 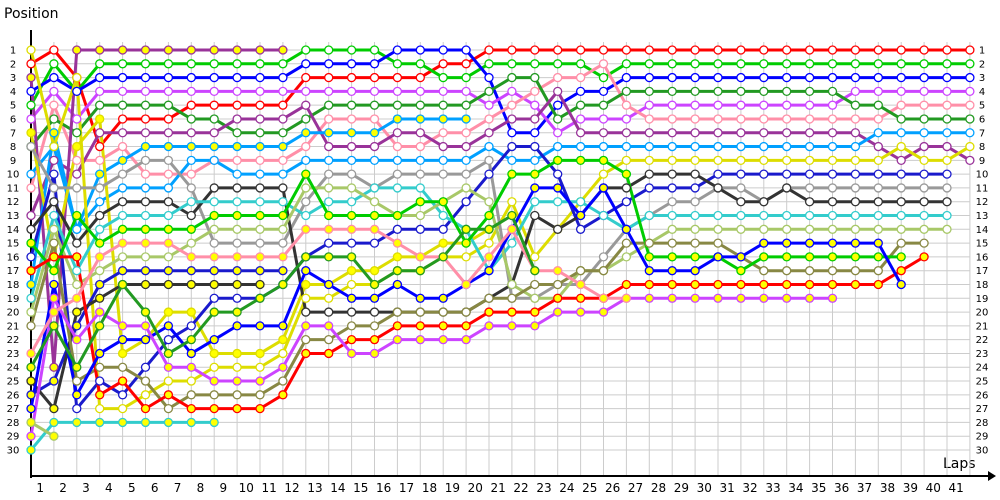 What do you see at coordinates (13, 437) in the screenshot?
I see `y-tick-label-left: 29` at bounding box center [13, 437].